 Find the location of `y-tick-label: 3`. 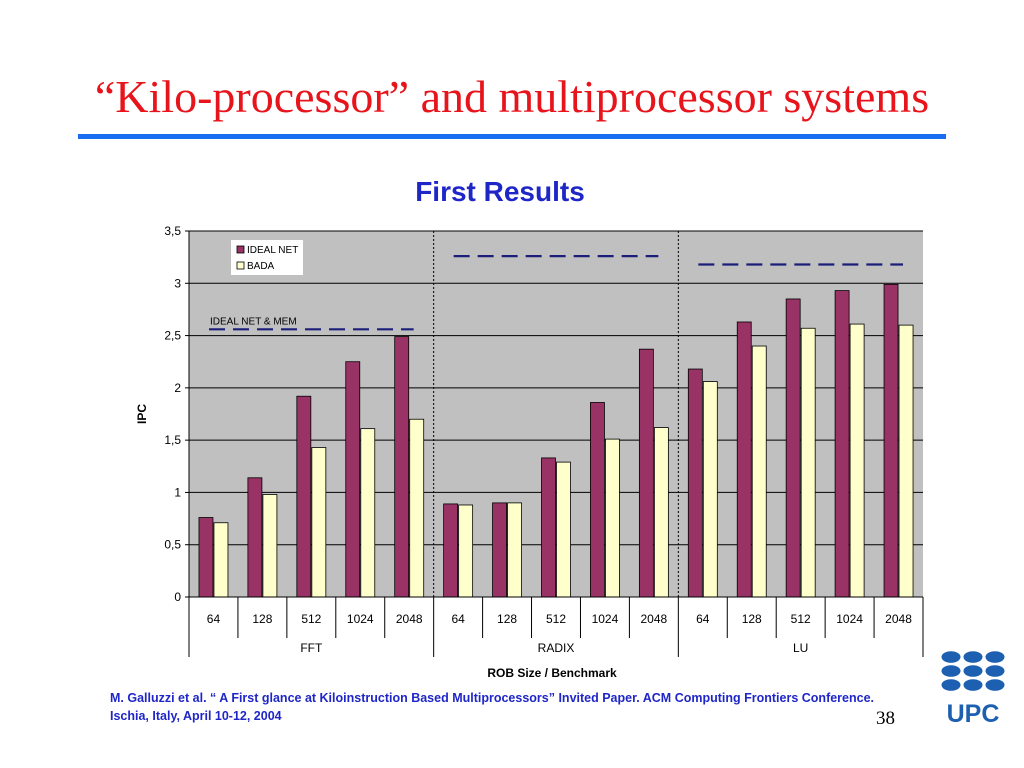

y-tick-label: 3 is located at coordinates (177, 283).